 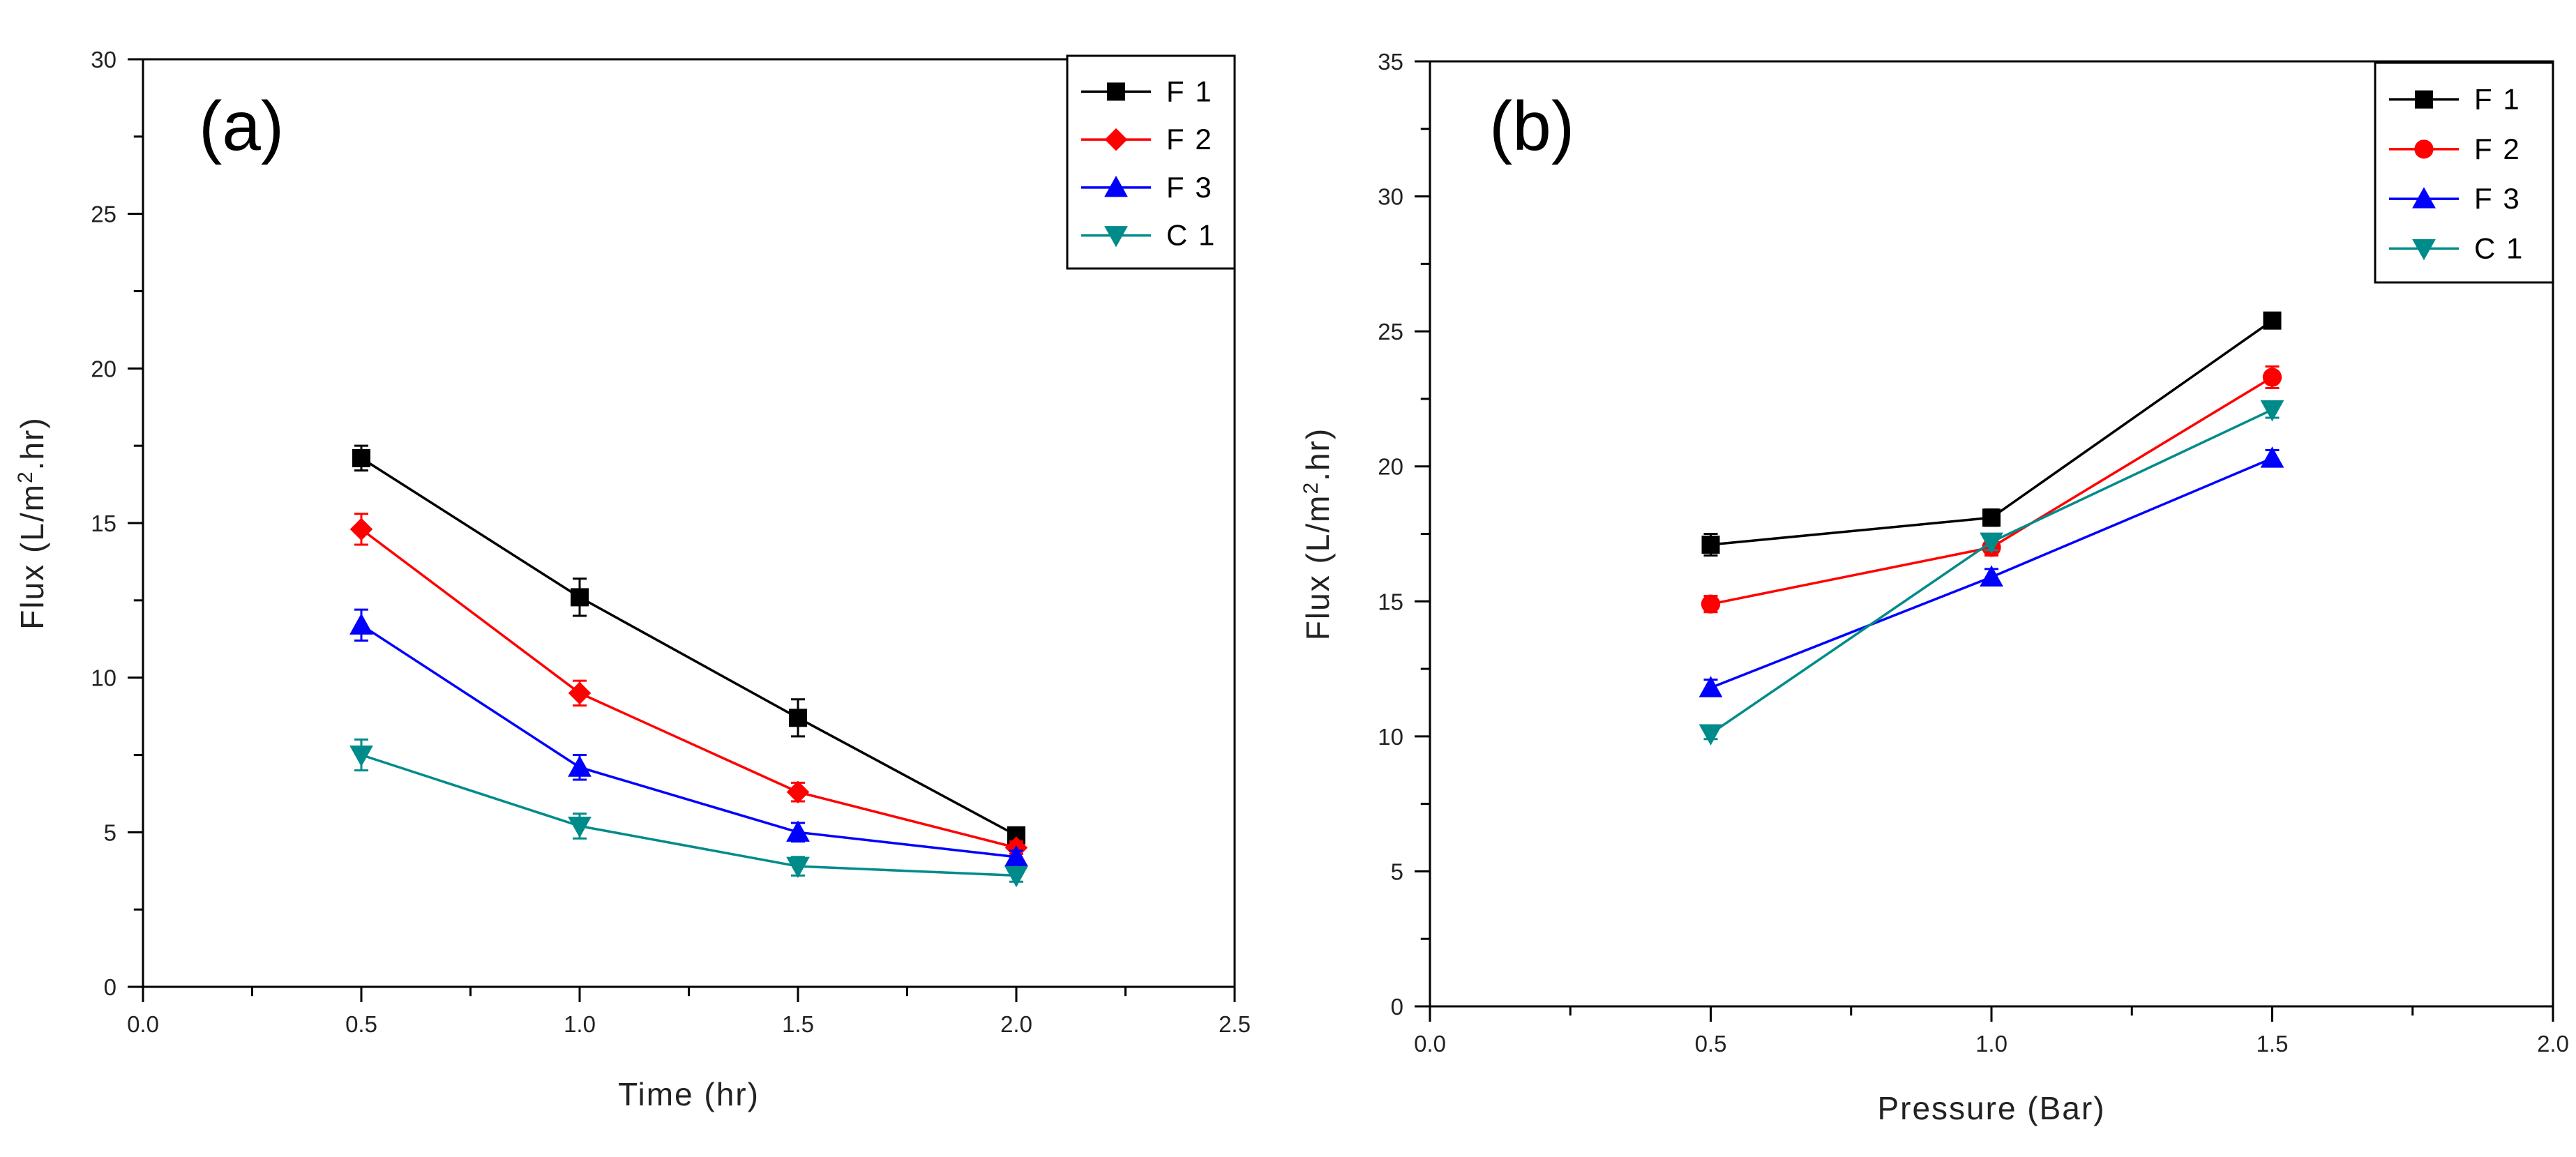 I want to click on panel-label: (a), so click(x=241, y=126).